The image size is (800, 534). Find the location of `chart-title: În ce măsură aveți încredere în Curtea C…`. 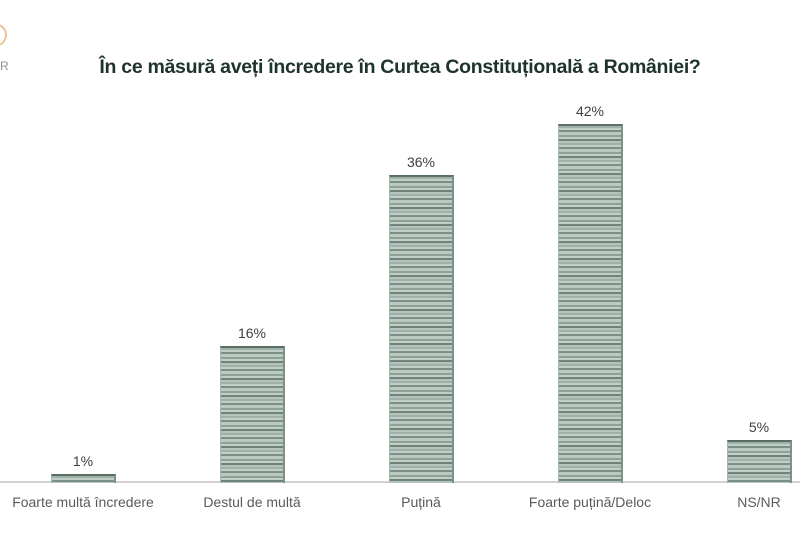

chart-title: În ce măsură aveți încredere în Curtea C… is located at coordinates (400, 67).